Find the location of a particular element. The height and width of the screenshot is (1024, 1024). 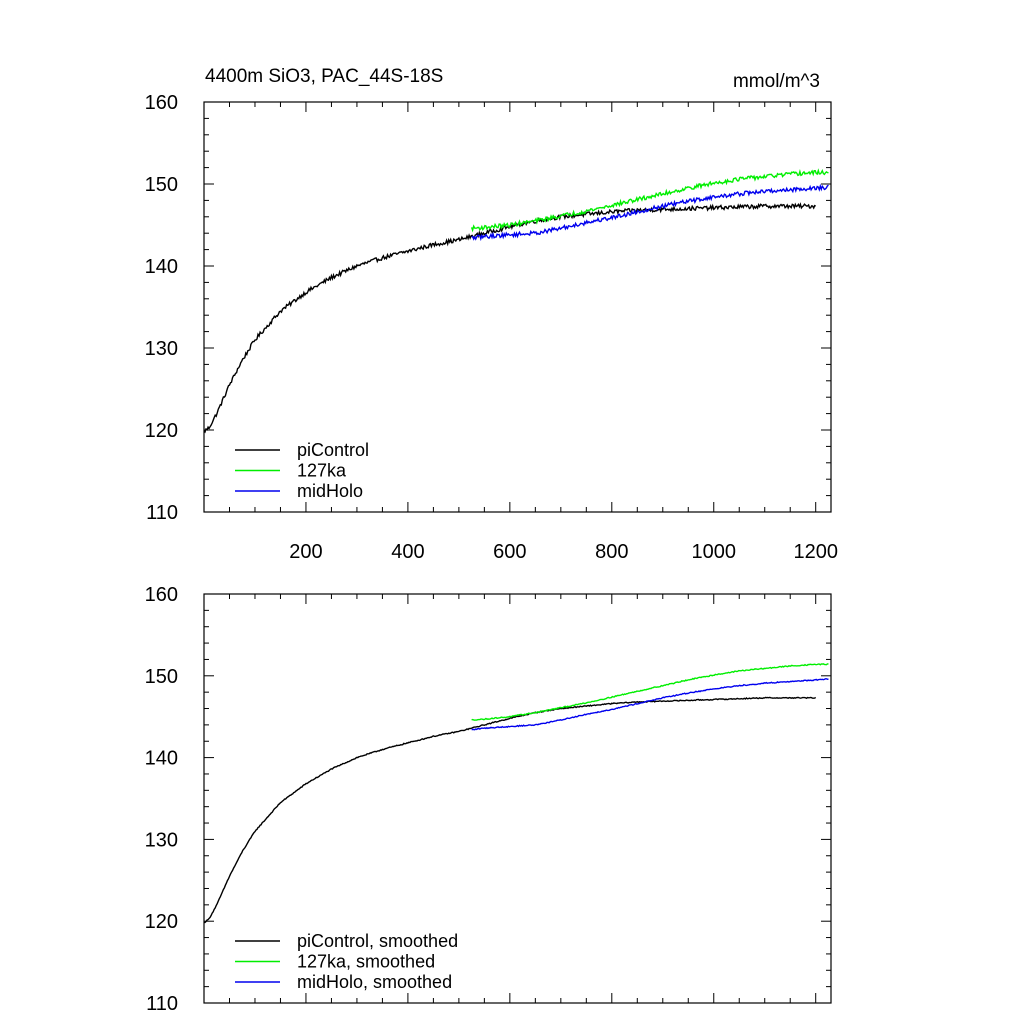

x-tick-label: 600 is located at coordinates (509, 552).